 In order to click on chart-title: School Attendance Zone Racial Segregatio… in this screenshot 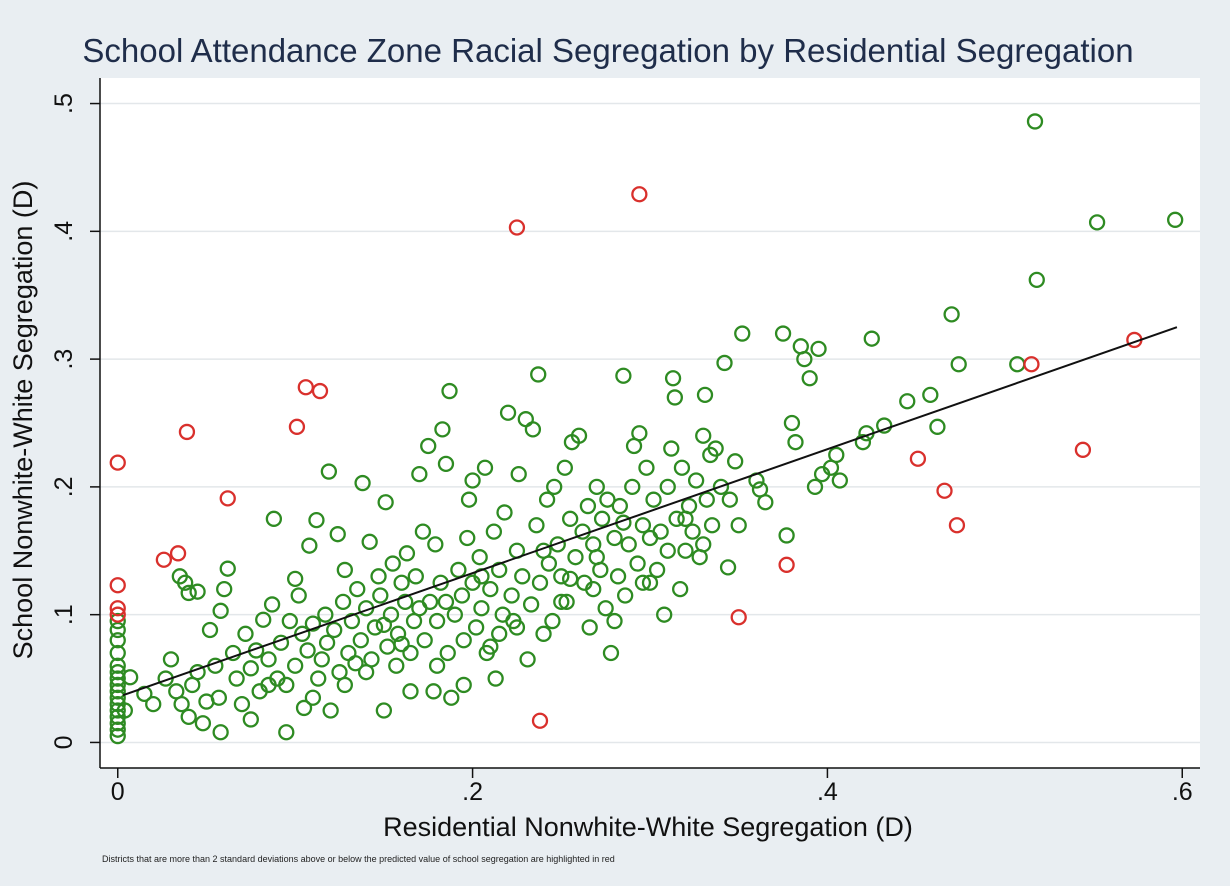, I will do `click(607, 50)`.